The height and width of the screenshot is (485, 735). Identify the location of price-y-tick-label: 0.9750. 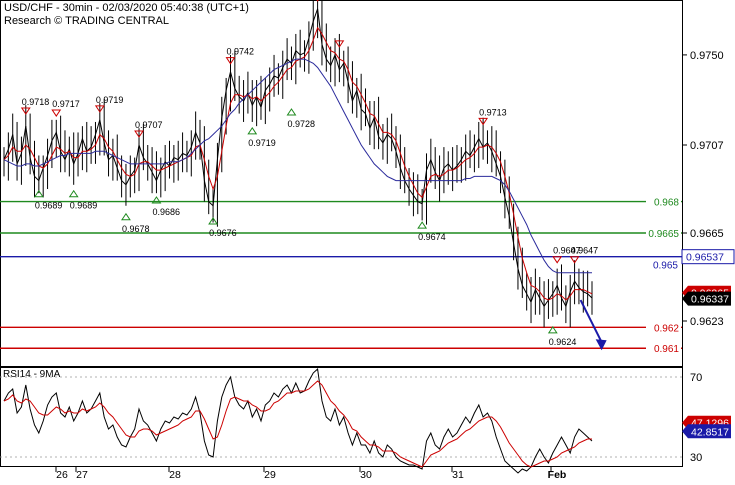
(707, 56).